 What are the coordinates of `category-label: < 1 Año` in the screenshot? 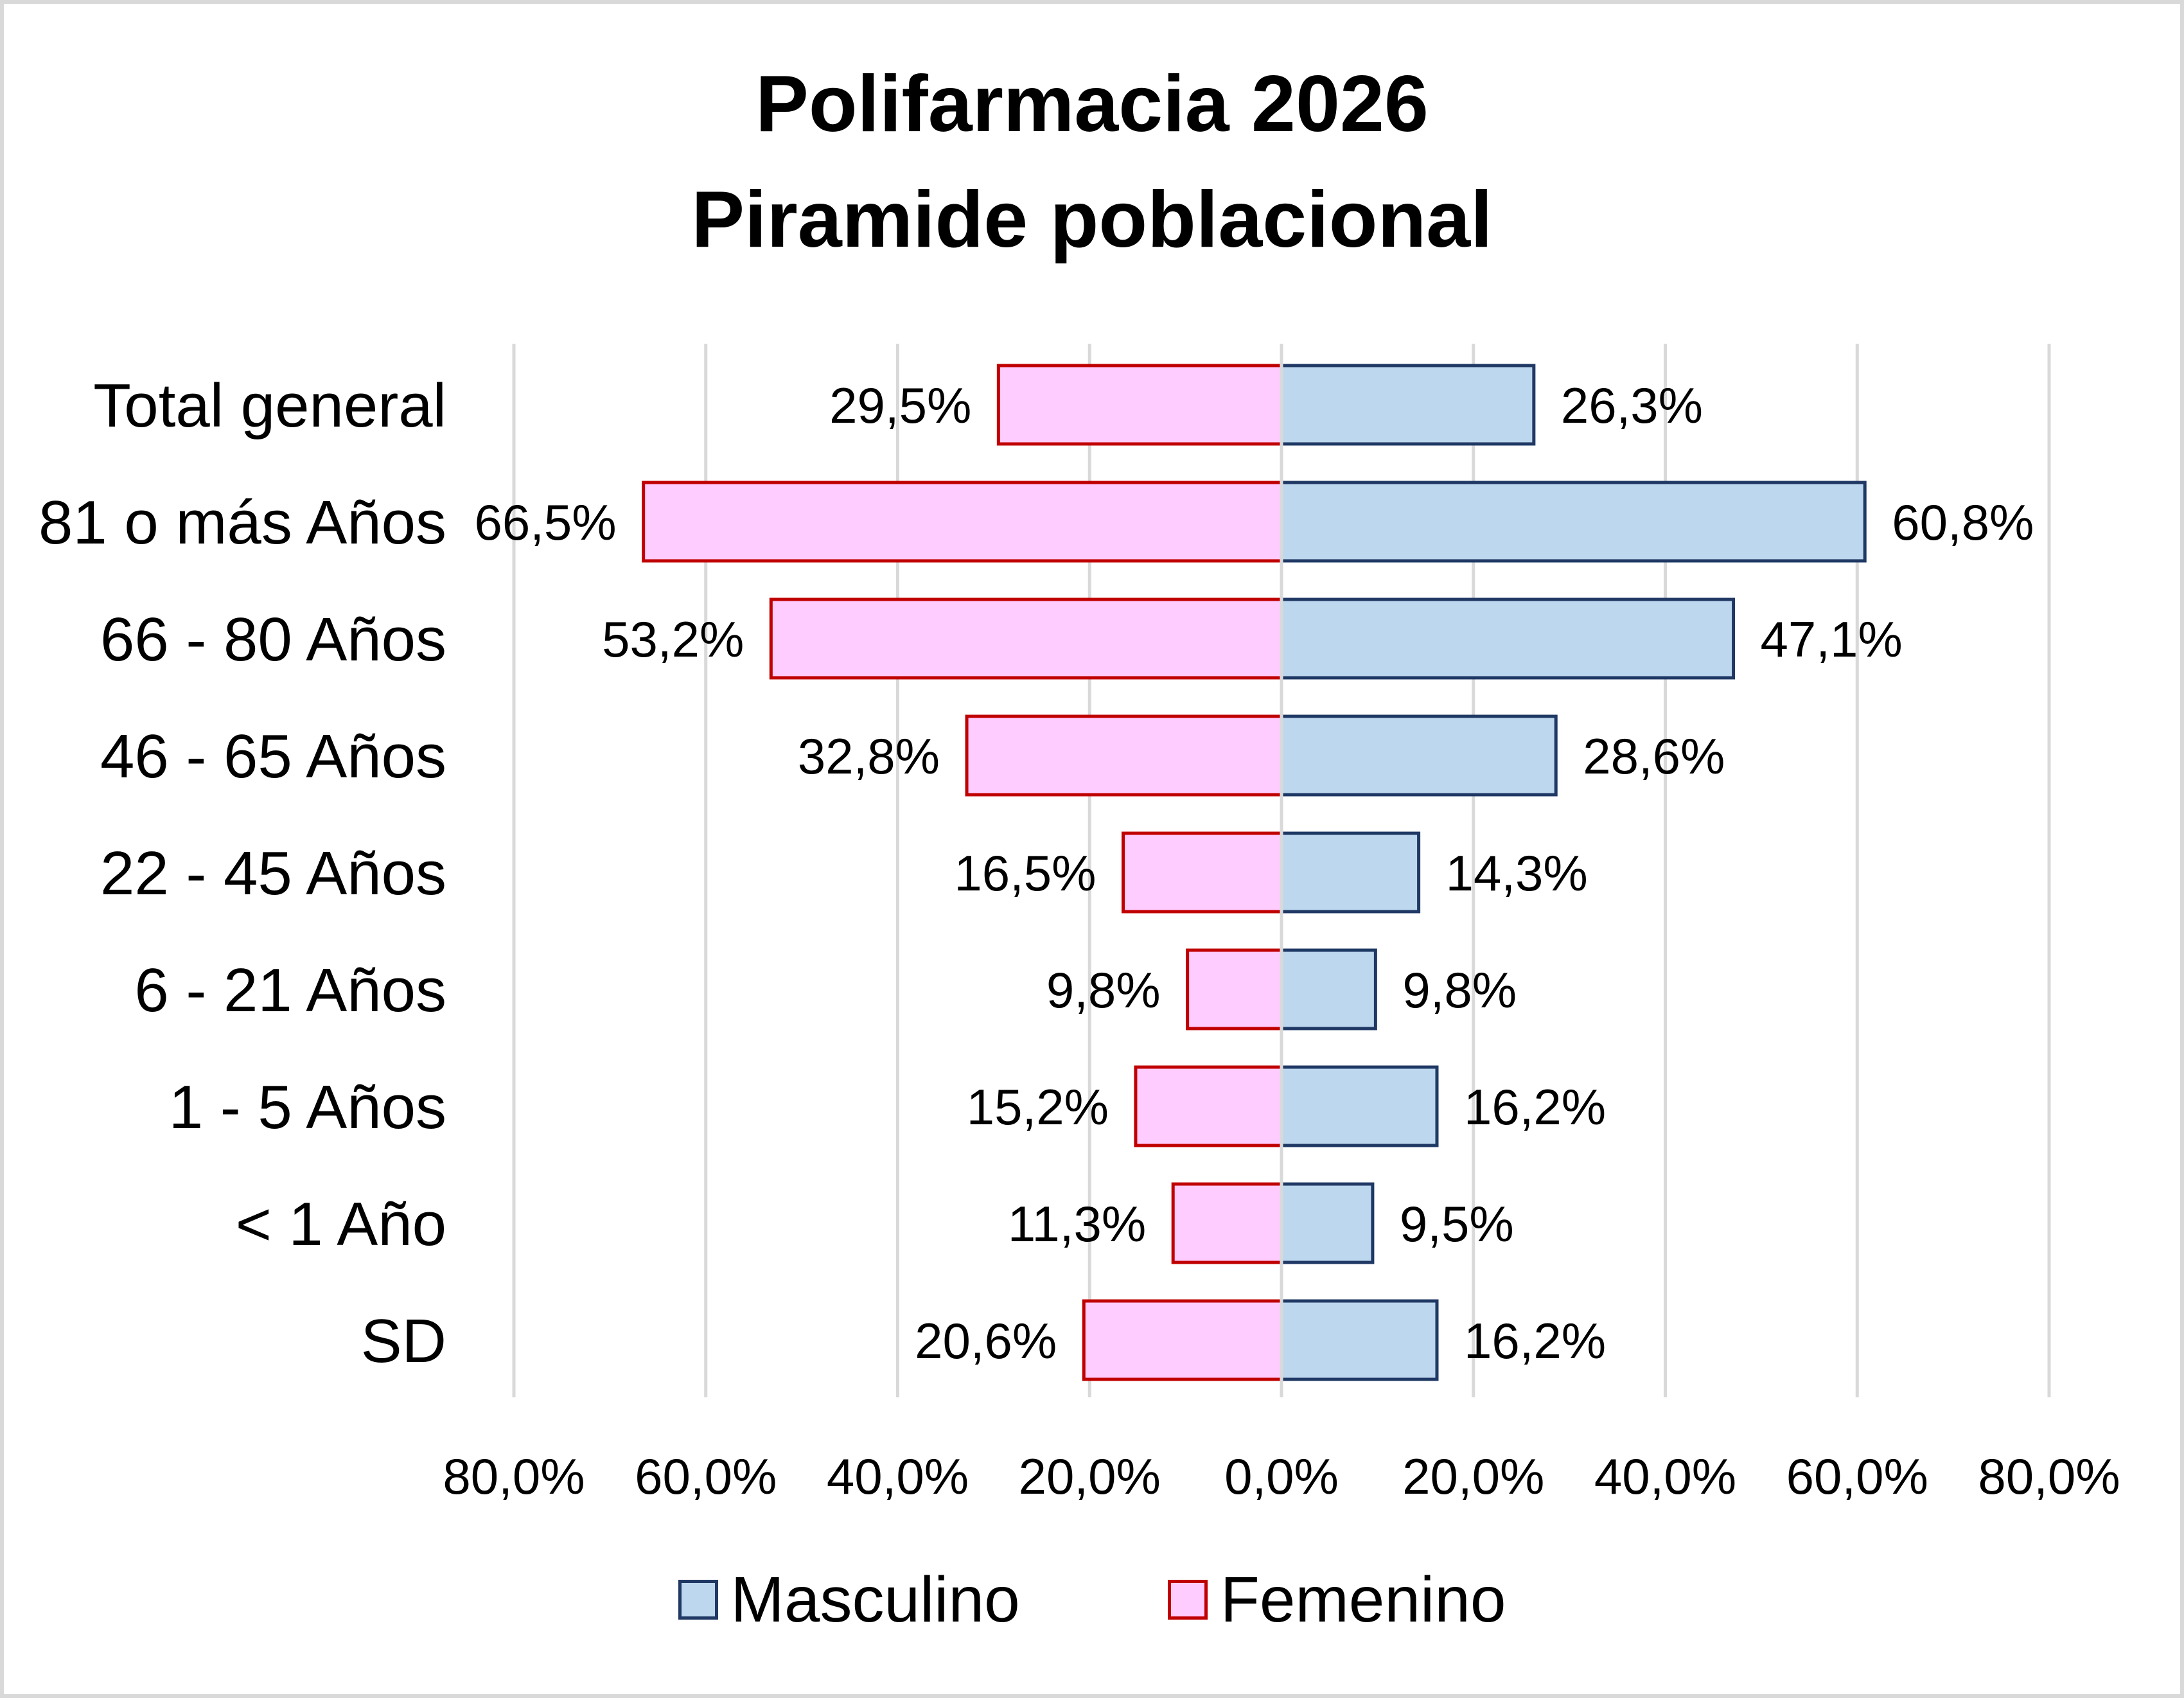 It's located at (341, 1224).